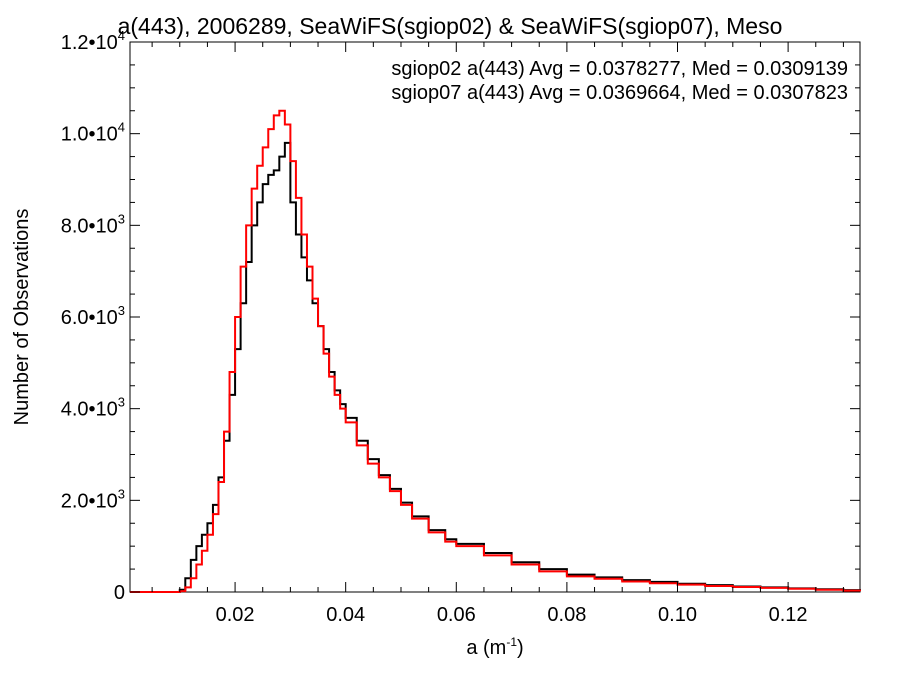 Image resolution: width=900 pixels, height=675 pixels. What do you see at coordinates (89, 318) in the screenshot?
I see `y-tick-label-mantissa-3: 6.0•10` at bounding box center [89, 318].